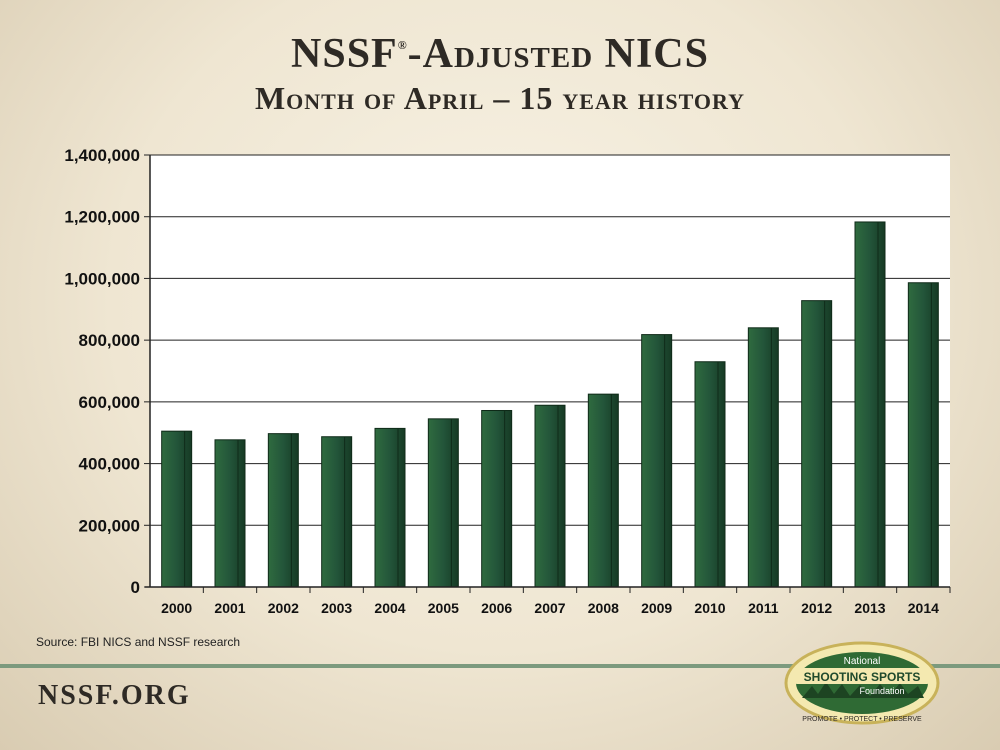 The width and height of the screenshot is (1000, 750). Describe the element at coordinates (881, 691) in the screenshot. I see `logo-word-foundation: Foundation` at that location.